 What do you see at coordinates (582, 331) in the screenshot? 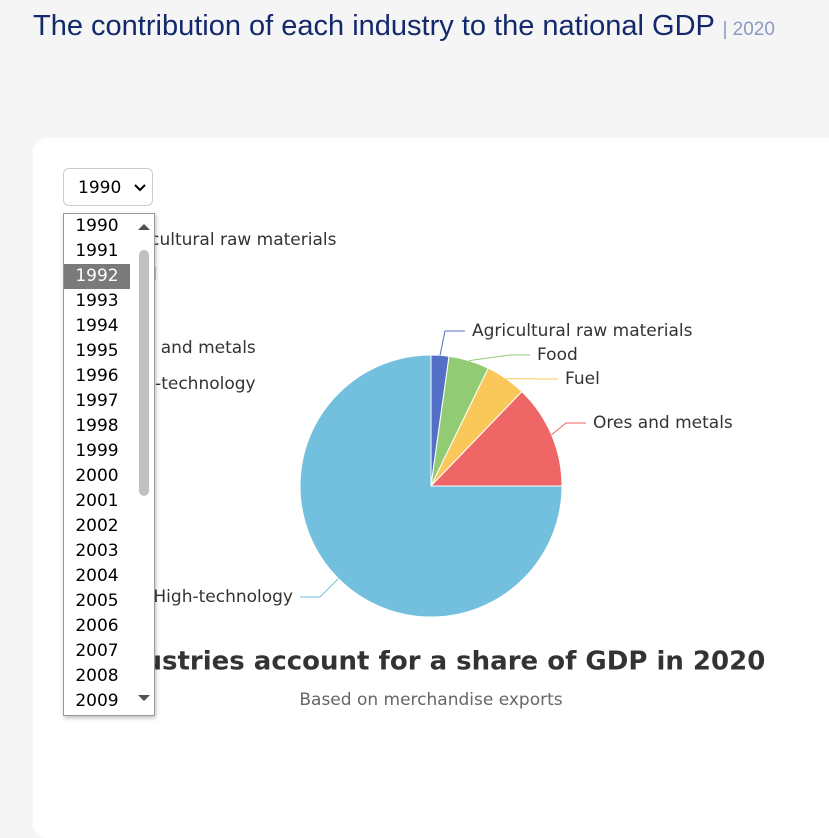
I see `slice-label: Agricultural raw materials` at bounding box center [582, 331].